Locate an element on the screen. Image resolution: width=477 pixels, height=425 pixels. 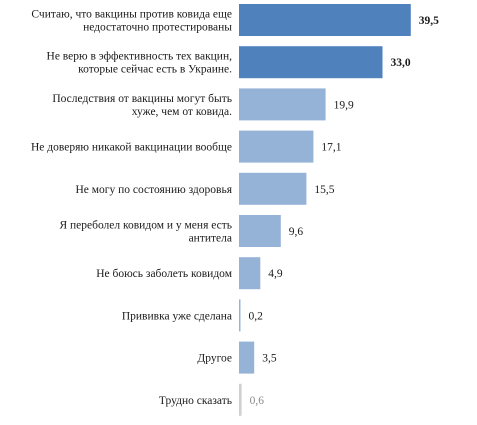
value-label-6: 9,6 is located at coordinates (296, 232).